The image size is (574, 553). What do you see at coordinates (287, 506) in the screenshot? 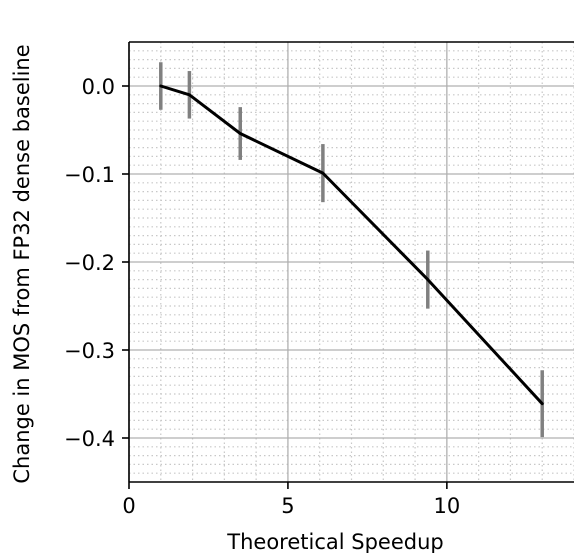
I see `x-tick-label: 5` at bounding box center [287, 506].